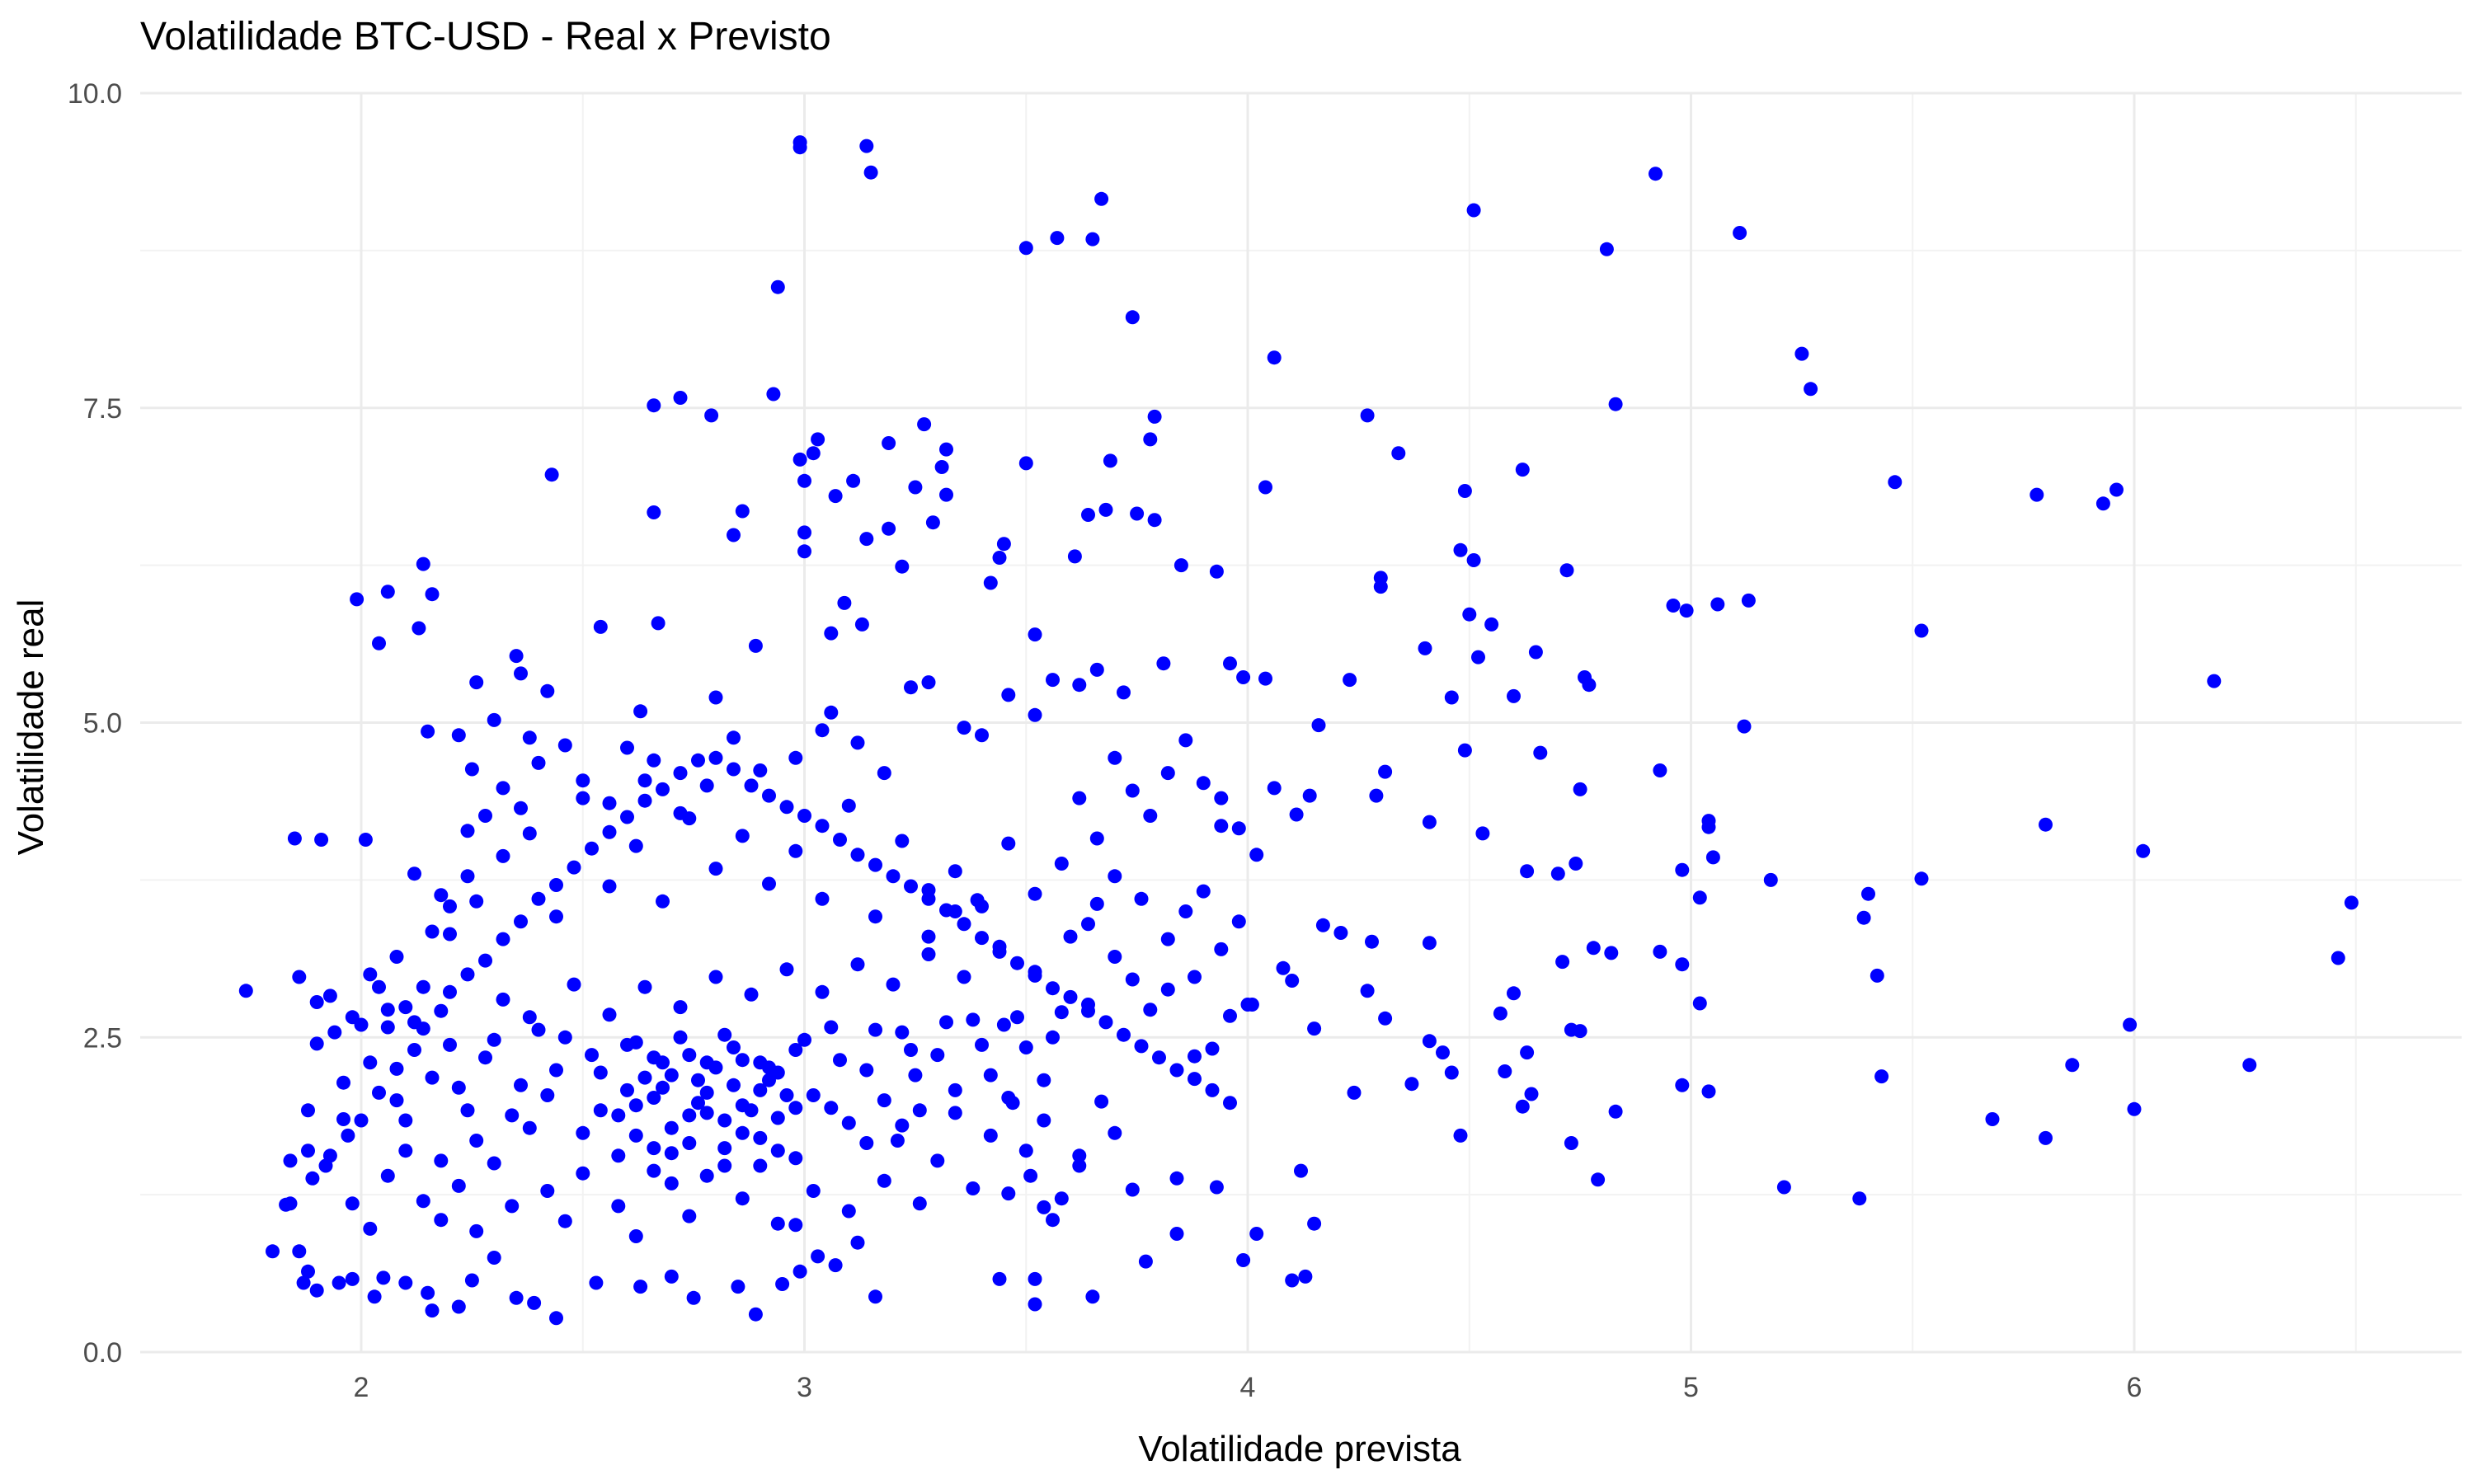 The height and width of the screenshot is (1484, 2474). Describe the element at coordinates (1248, 1387) in the screenshot. I see `x-axis-ticks: 2 3 4 5 6` at that location.